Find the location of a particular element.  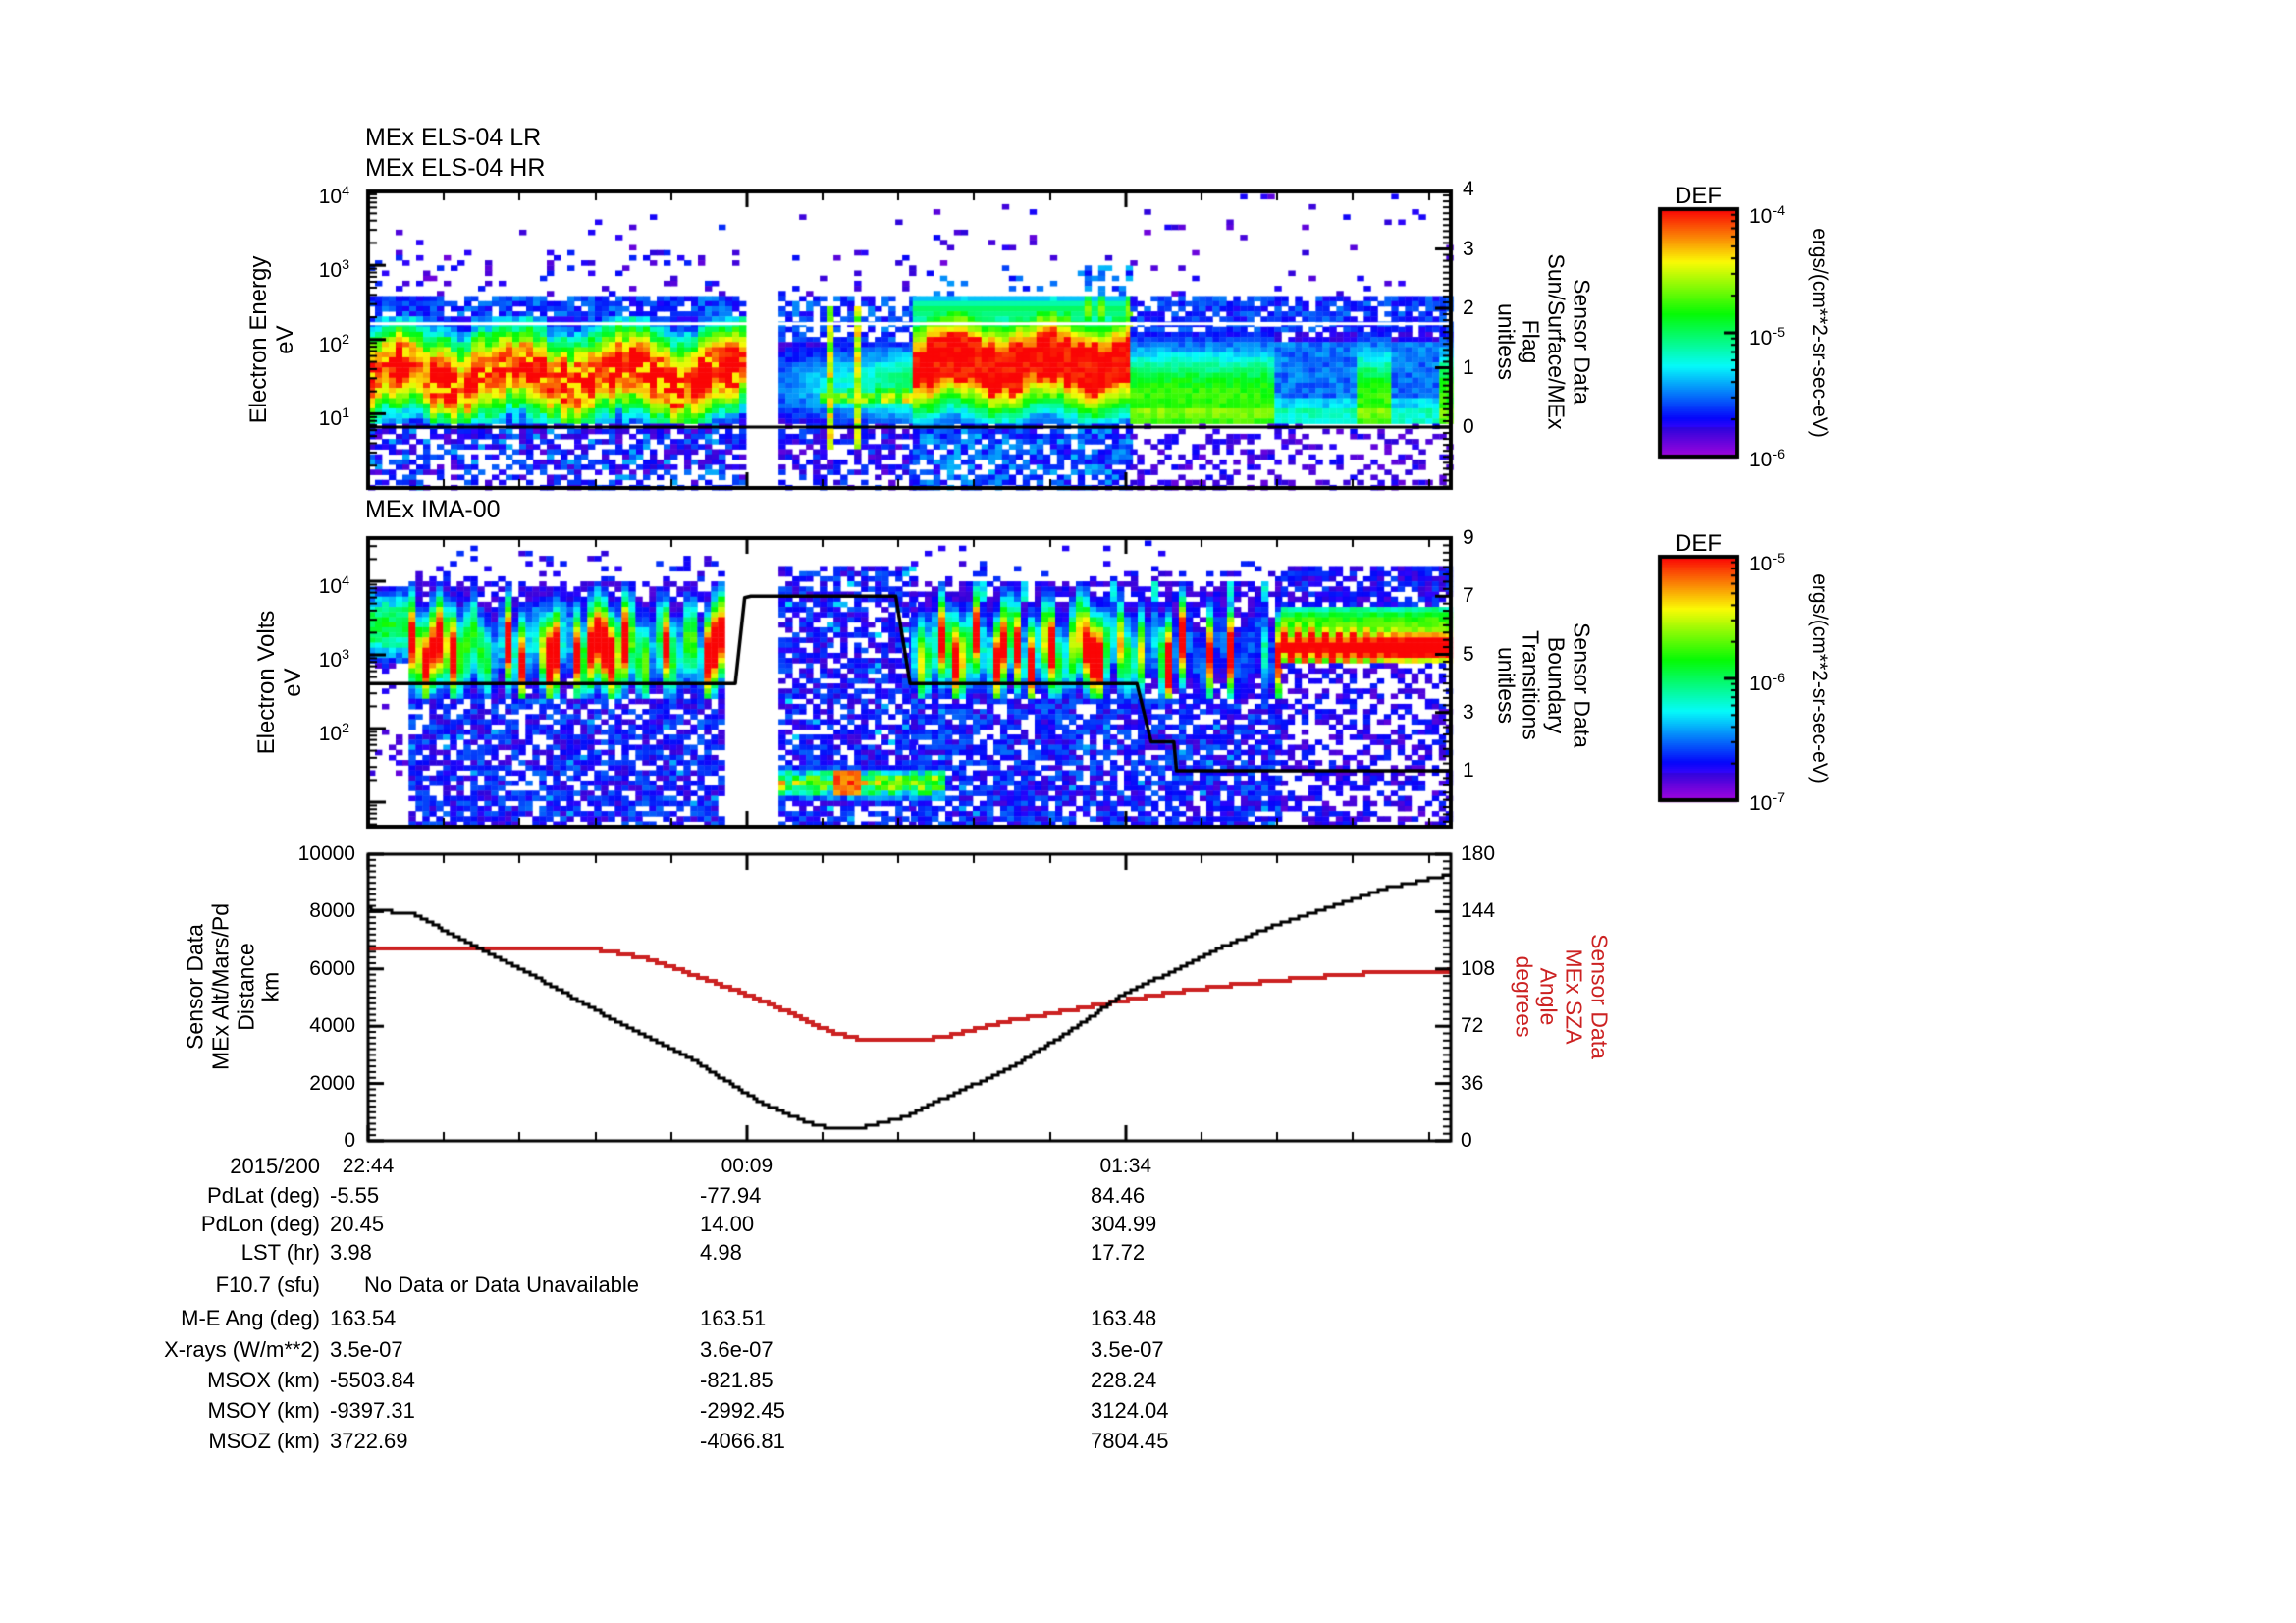

sza-tick-label: 0 is located at coordinates (1466, 1140).